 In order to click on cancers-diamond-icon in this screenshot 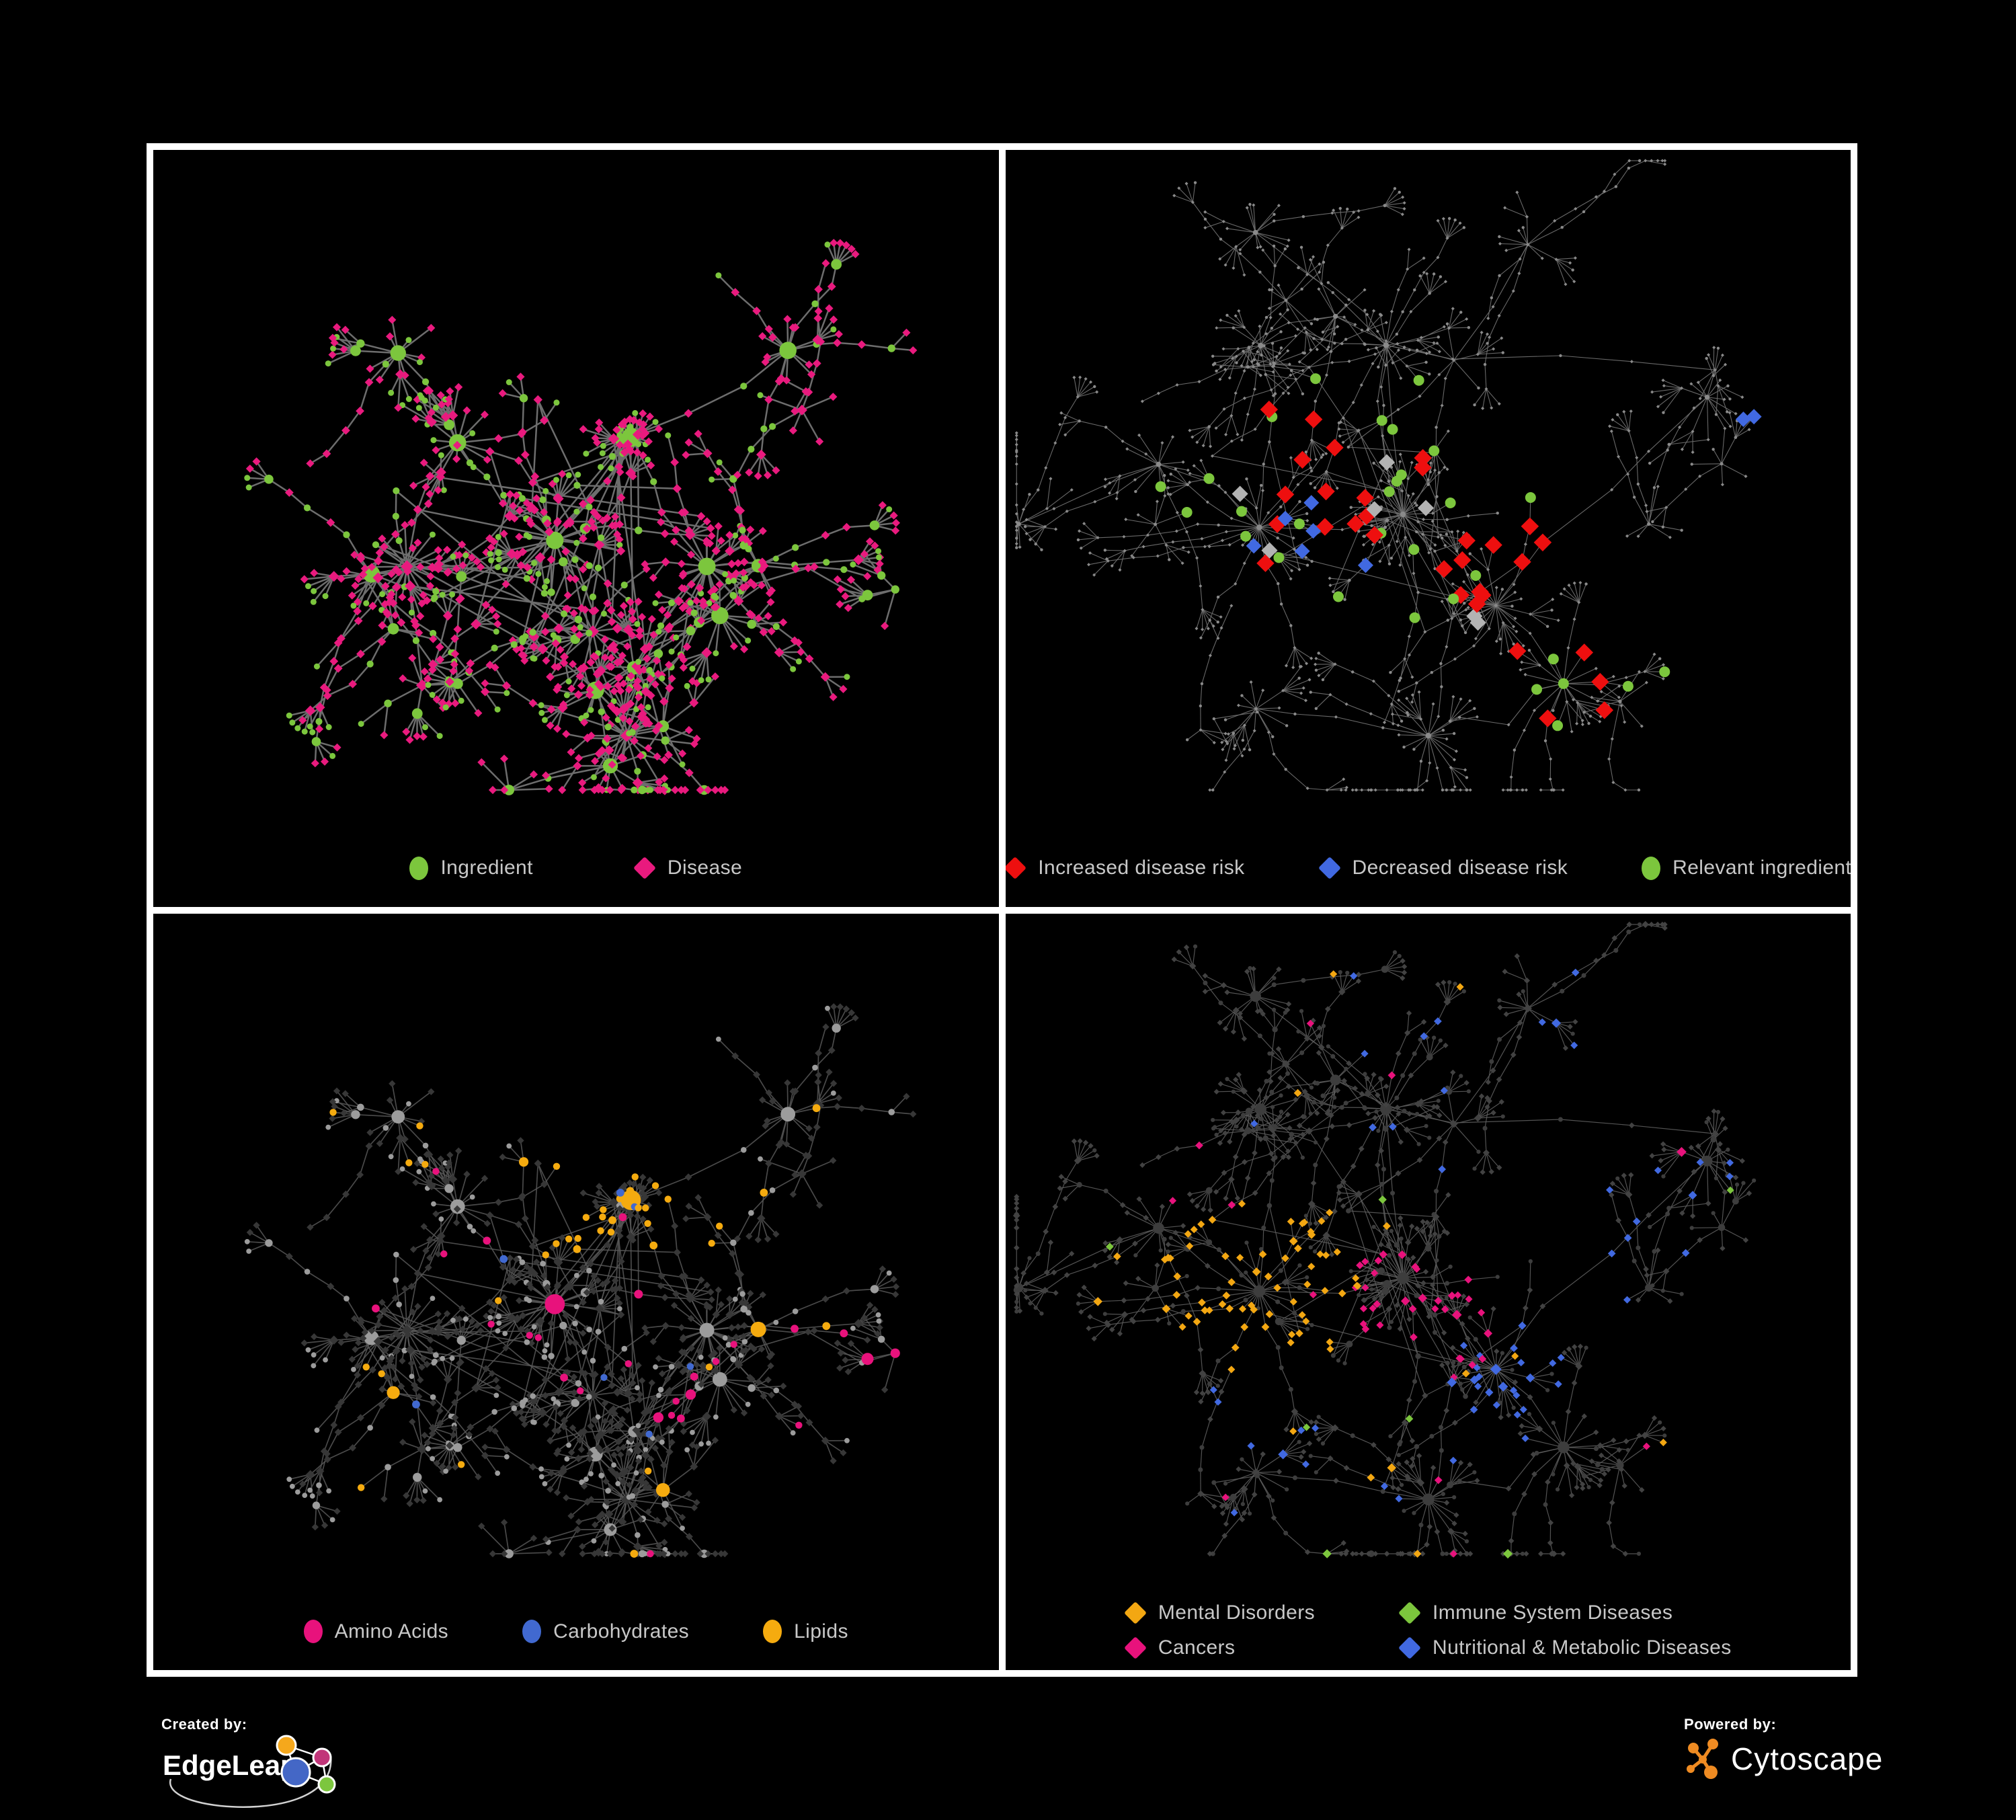, I will do `click(1135, 1647)`.